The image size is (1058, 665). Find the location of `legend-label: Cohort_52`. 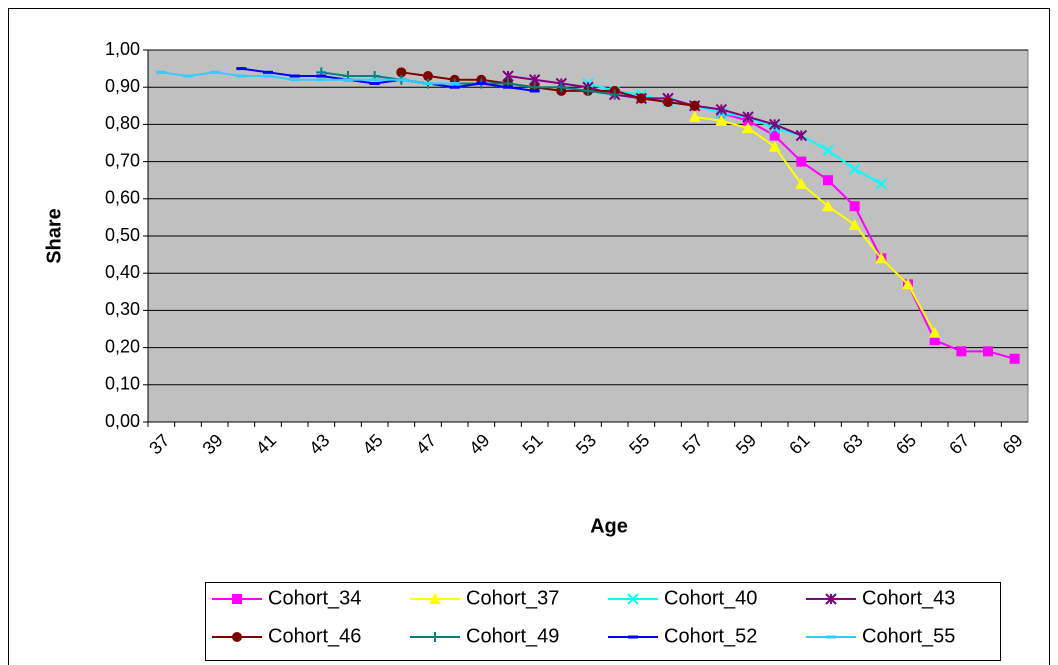

legend-label: Cohort_52 is located at coordinates (710, 636).